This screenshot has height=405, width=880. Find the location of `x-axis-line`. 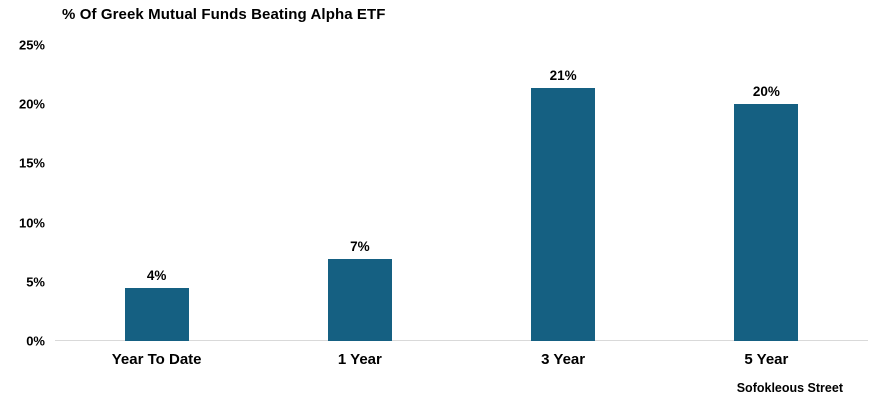

x-axis-line is located at coordinates (461, 340).